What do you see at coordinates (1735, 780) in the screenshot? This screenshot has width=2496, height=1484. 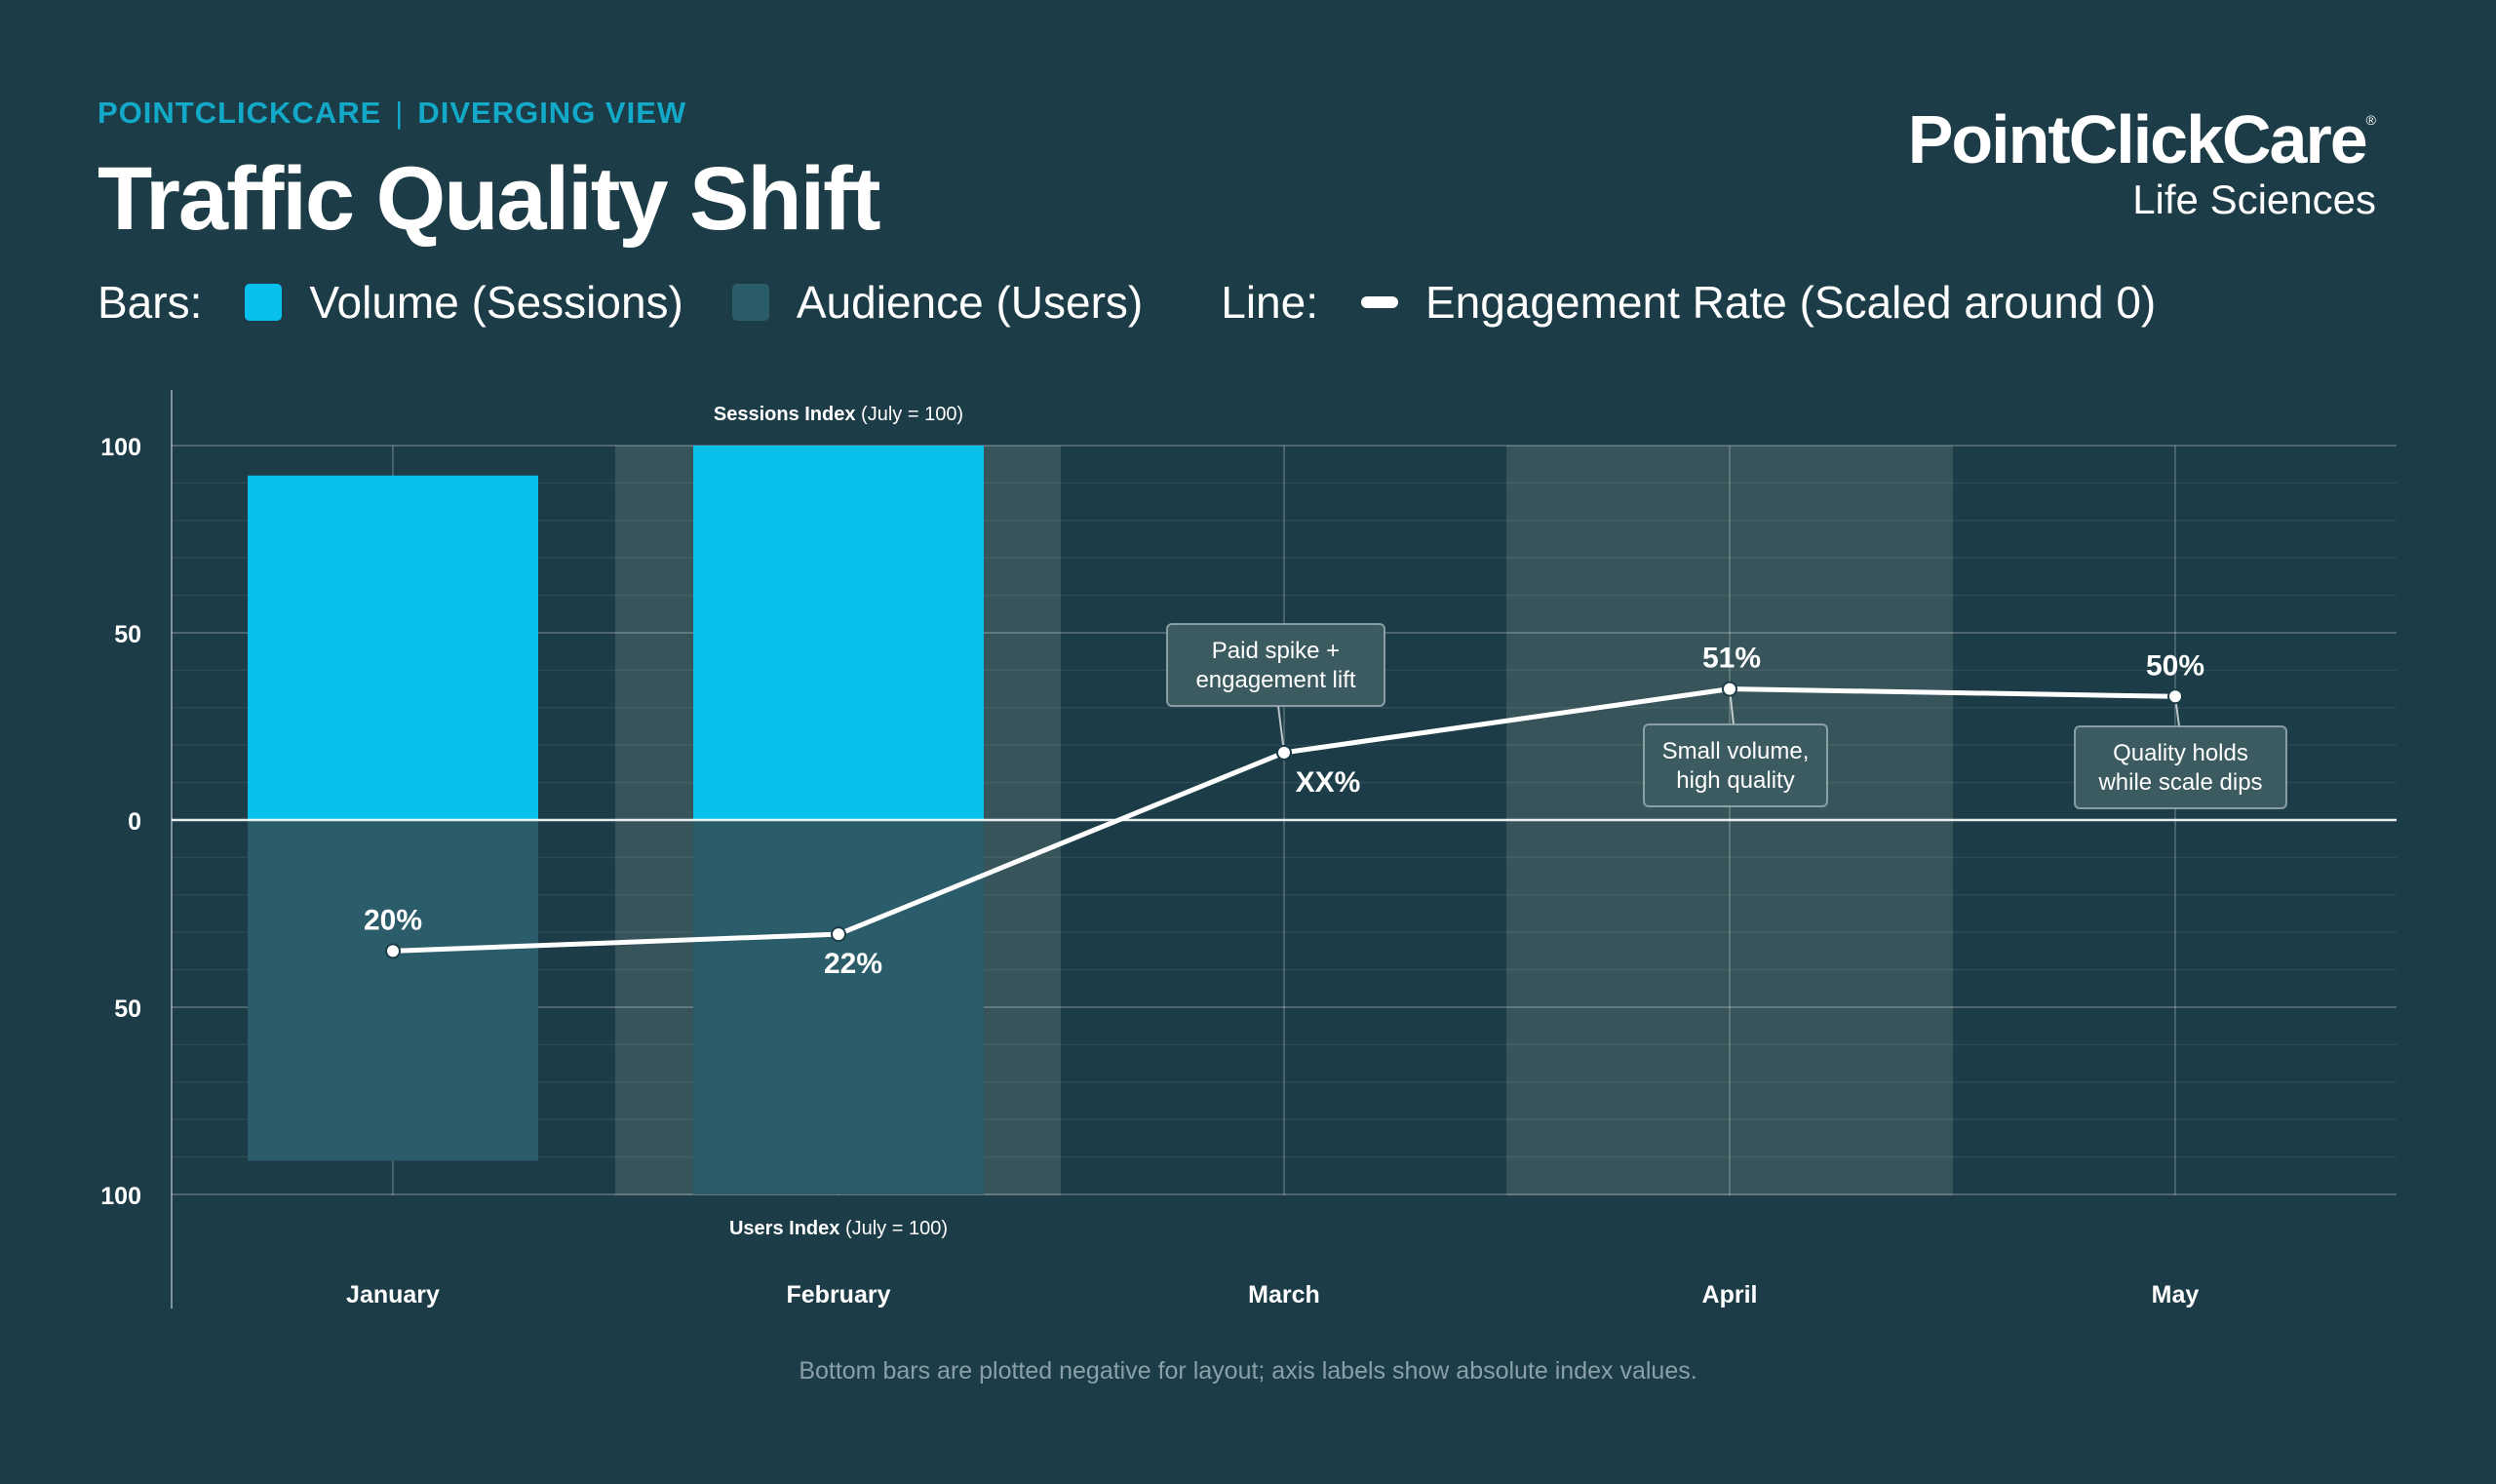 I see `annotation-line: high quality` at bounding box center [1735, 780].